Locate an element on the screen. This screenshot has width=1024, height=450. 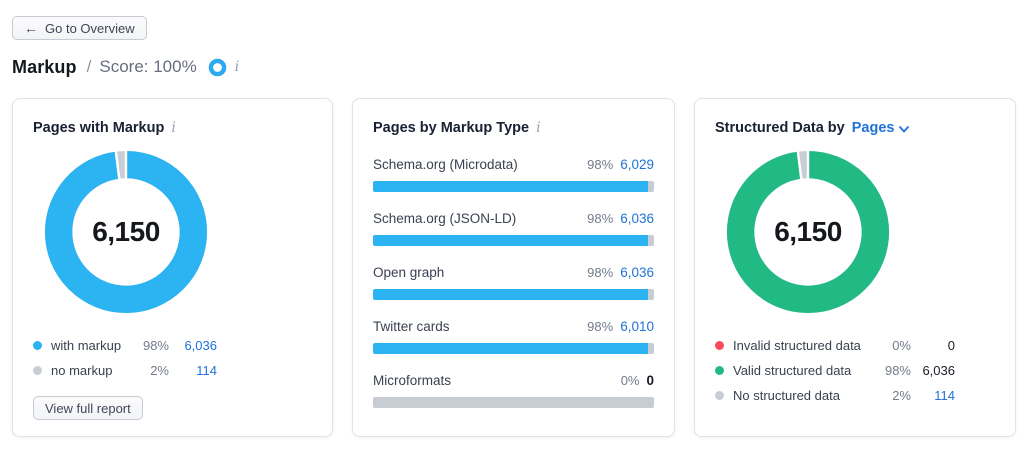
pages-with-markup-total: 6,150 is located at coordinates (126, 231).